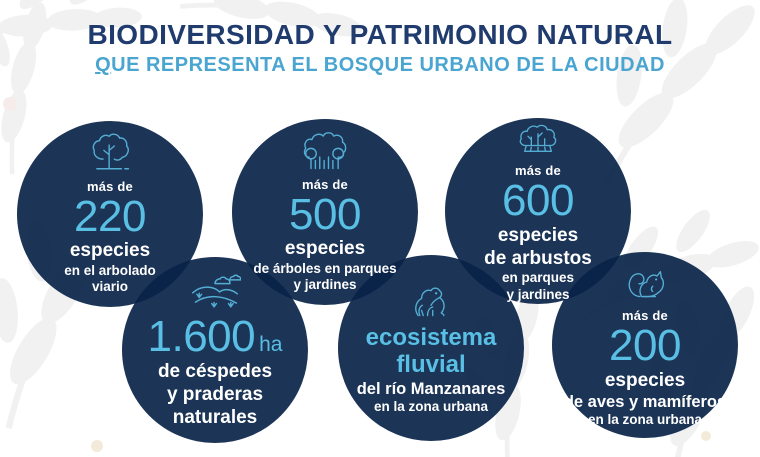  I want to click on circle-background, so click(431, 348).